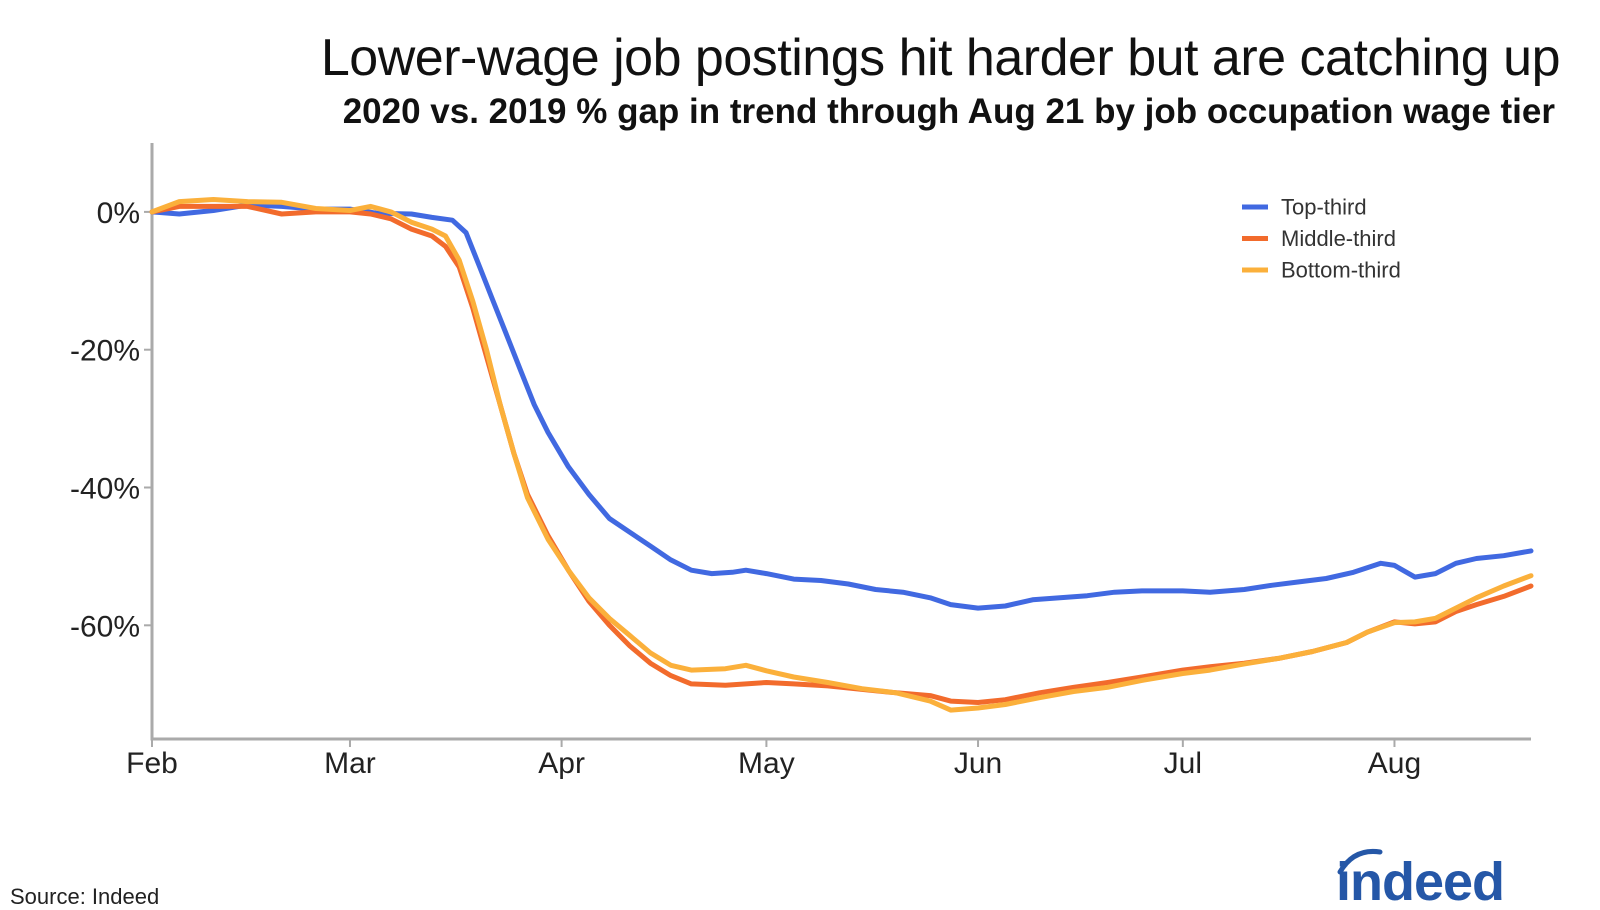  I want to click on indeed-logo: indeed, so click(1420, 877).